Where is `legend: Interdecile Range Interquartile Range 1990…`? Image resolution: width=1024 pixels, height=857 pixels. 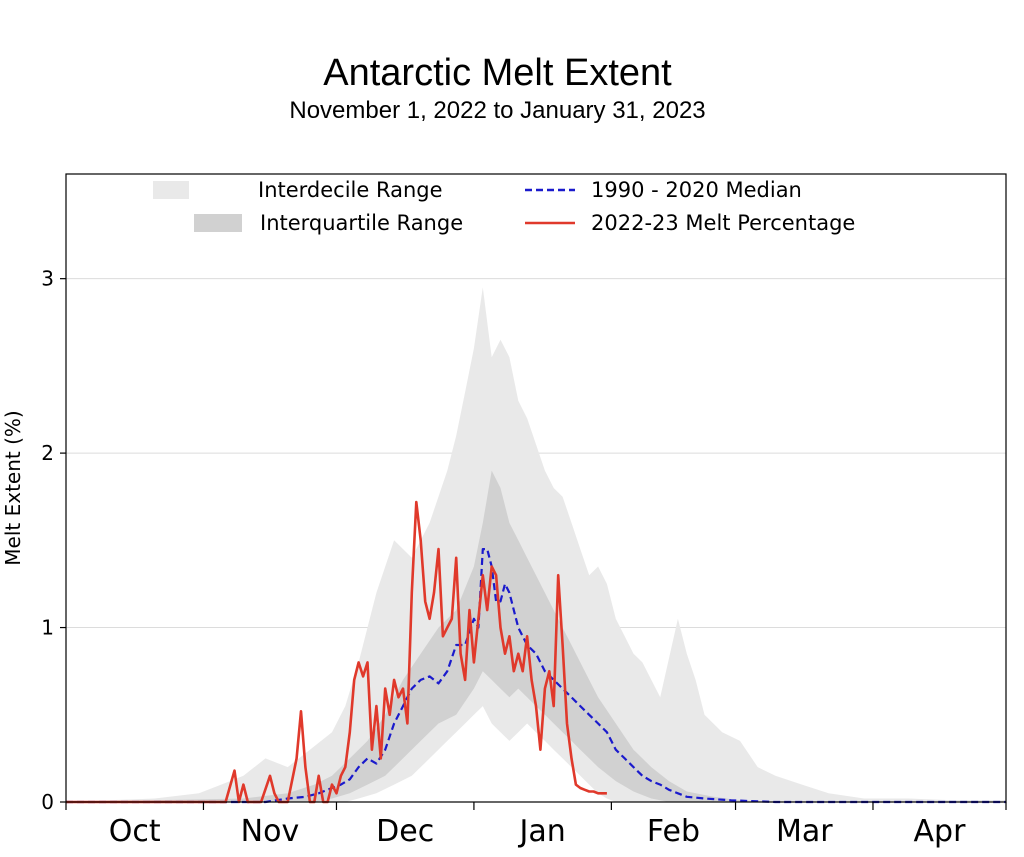
legend: Interdecile Range Interquartile Range 1990… is located at coordinates (504, 206).